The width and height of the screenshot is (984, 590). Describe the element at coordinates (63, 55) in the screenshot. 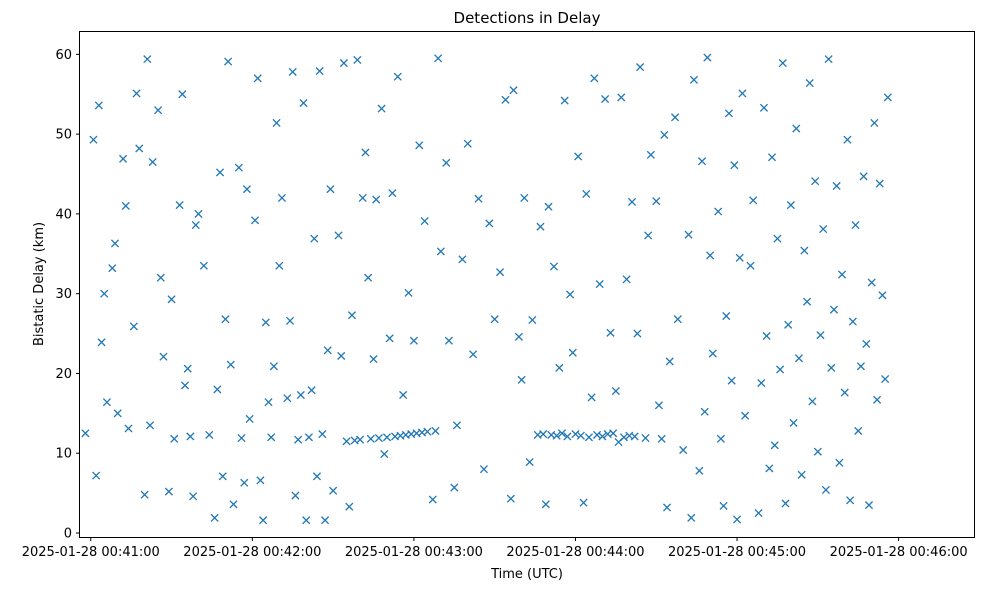

I see `y-tick-label: 60` at that location.